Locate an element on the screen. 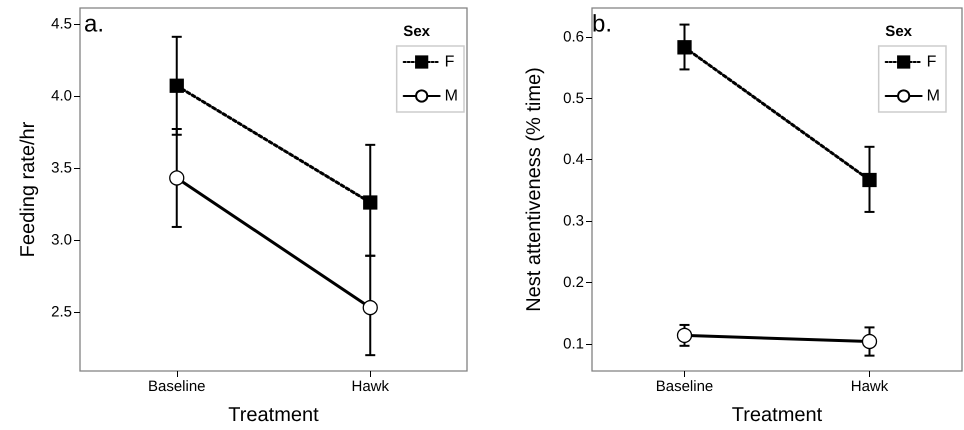 The height and width of the screenshot is (430, 964). y-tick-label: 0.4 is located at coordinates (573, 159).